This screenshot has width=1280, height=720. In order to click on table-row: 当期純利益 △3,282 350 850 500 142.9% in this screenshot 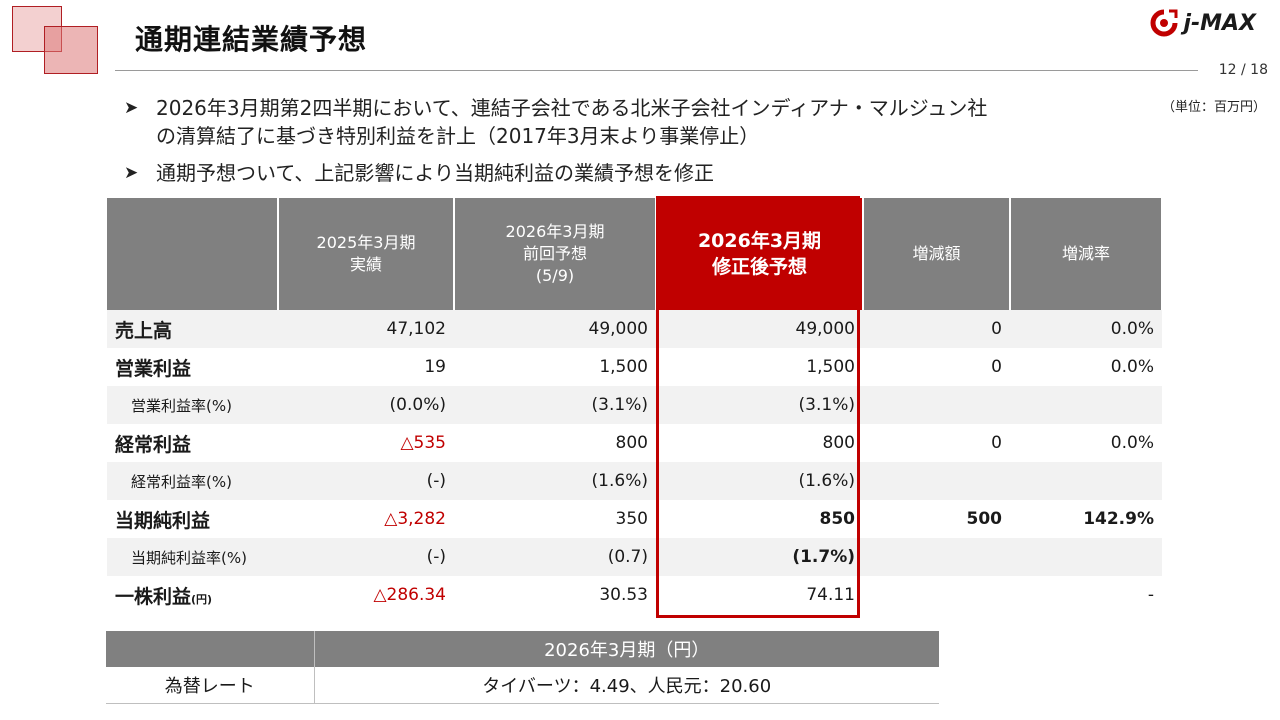, I will do `click(634, 519)`.